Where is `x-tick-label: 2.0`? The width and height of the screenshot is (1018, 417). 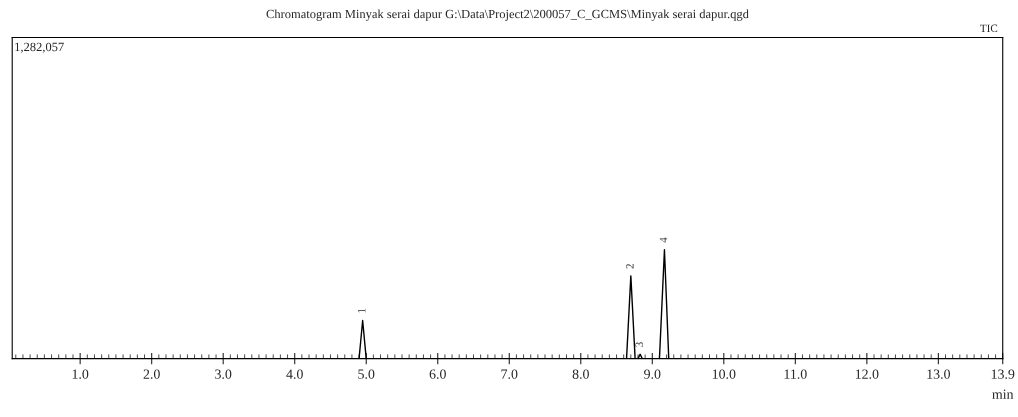 x-tick-label: 2.0 is located at coordinates (151, 374).